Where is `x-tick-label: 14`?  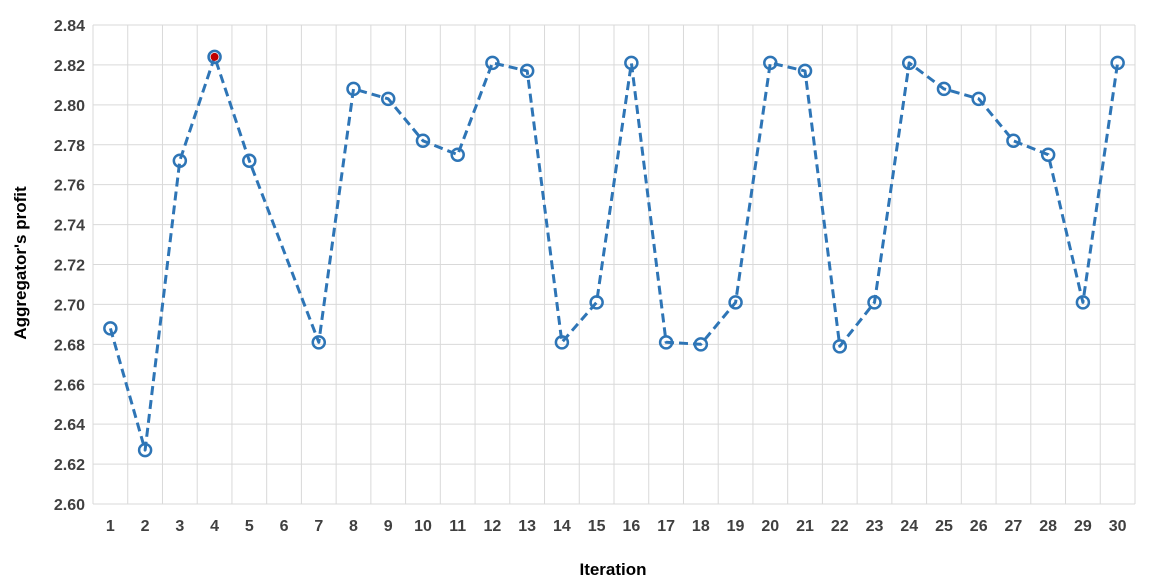 x-tick-label: 14 is located at coordinates (562, 526).